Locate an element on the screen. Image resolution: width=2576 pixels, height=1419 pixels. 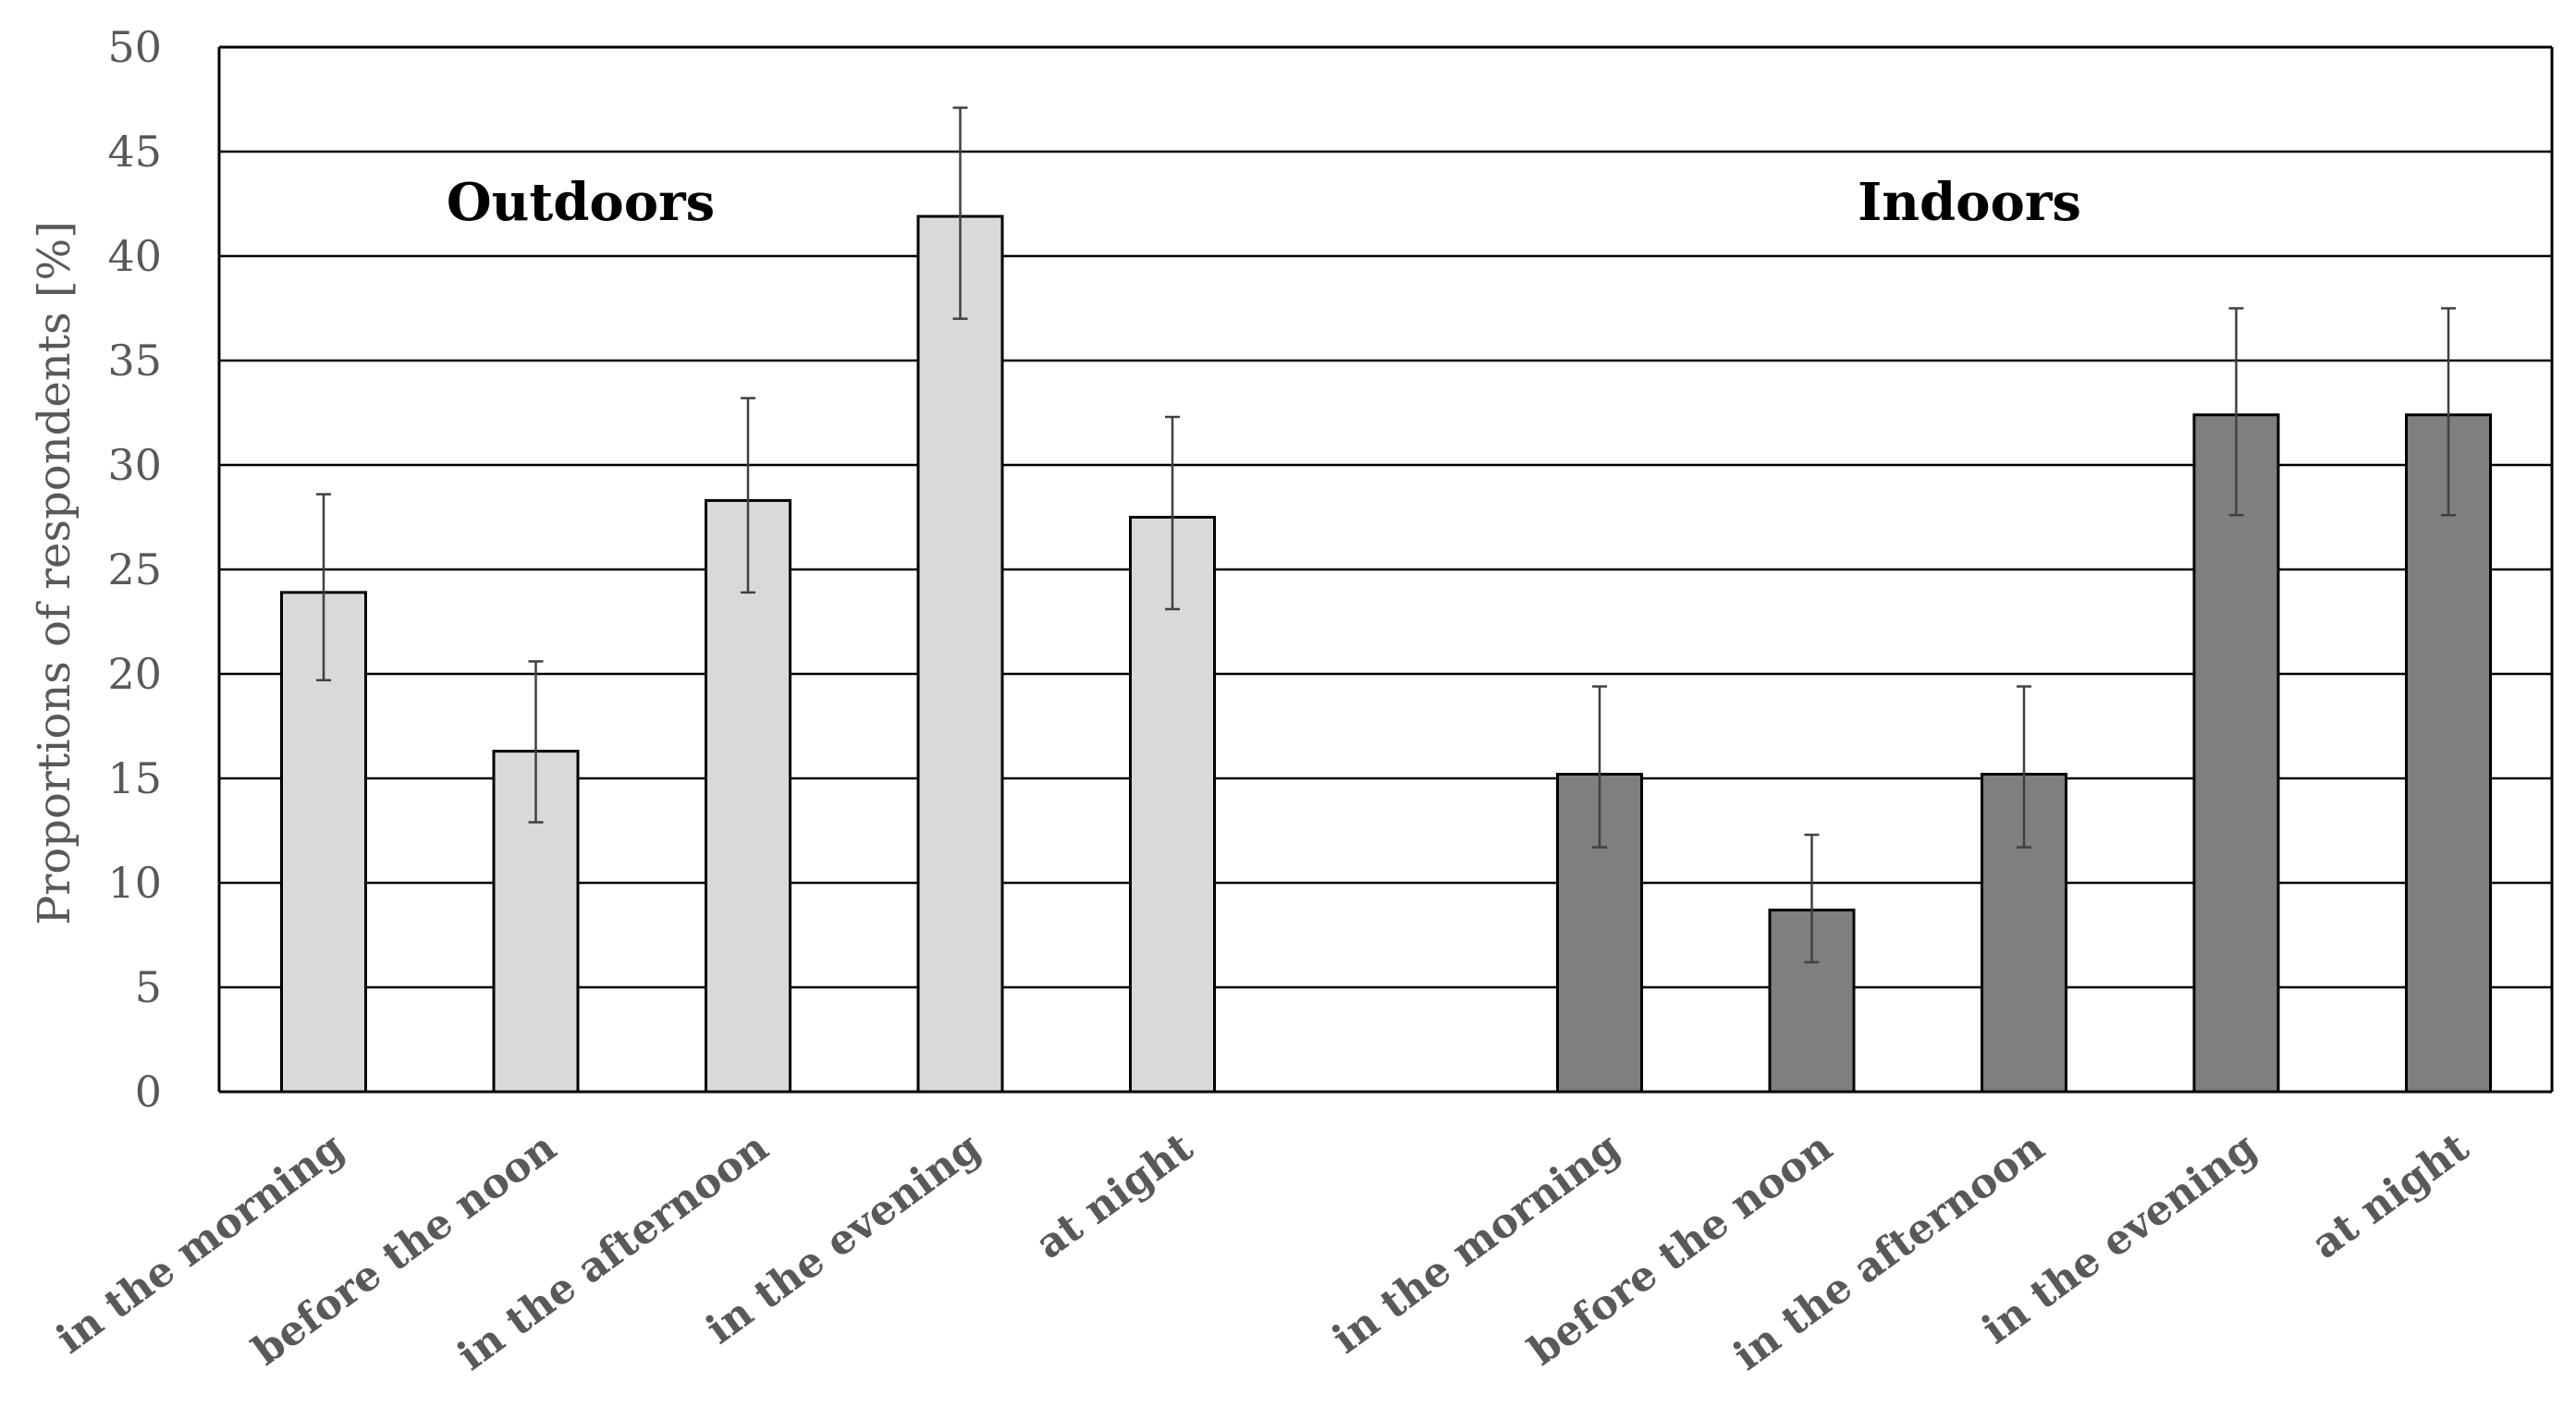
y-tick-label-0: 0 is located at coordinates (148, 1092).